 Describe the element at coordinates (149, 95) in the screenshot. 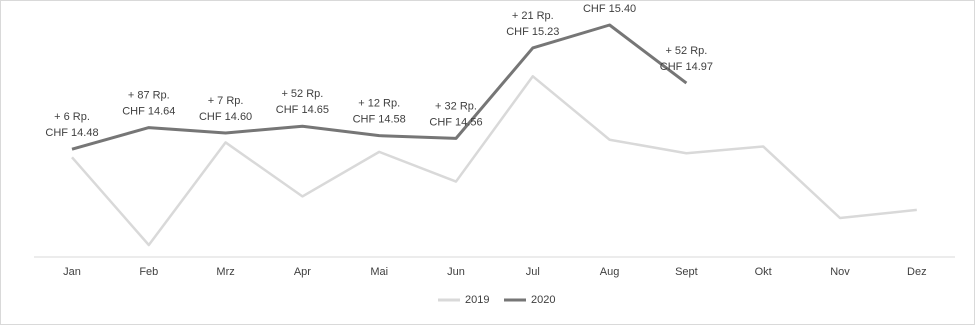

I see `annotation: + 87 Rp.` at that location.